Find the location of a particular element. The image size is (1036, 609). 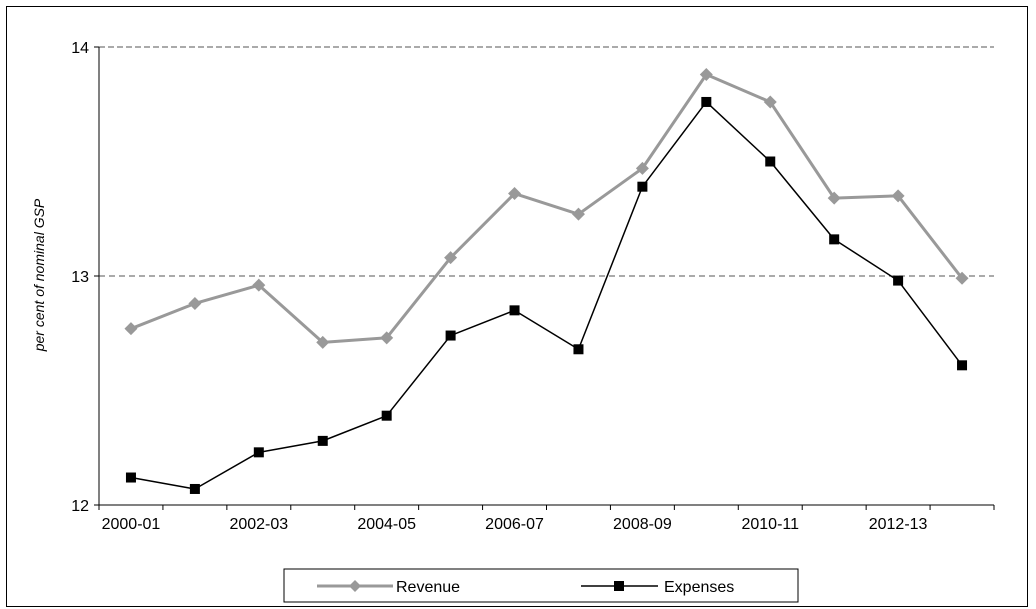

x-tick-label-6: 2012-13 is located at coordinates (898, 524).